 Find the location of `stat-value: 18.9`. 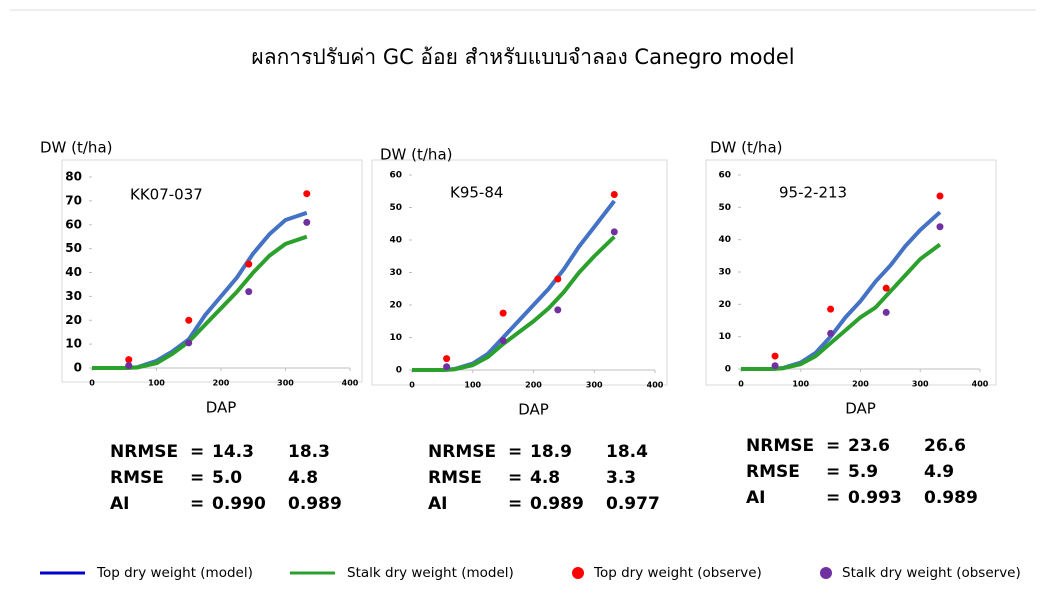

stat-value: 18.9 is located at coordinates (551, 452).